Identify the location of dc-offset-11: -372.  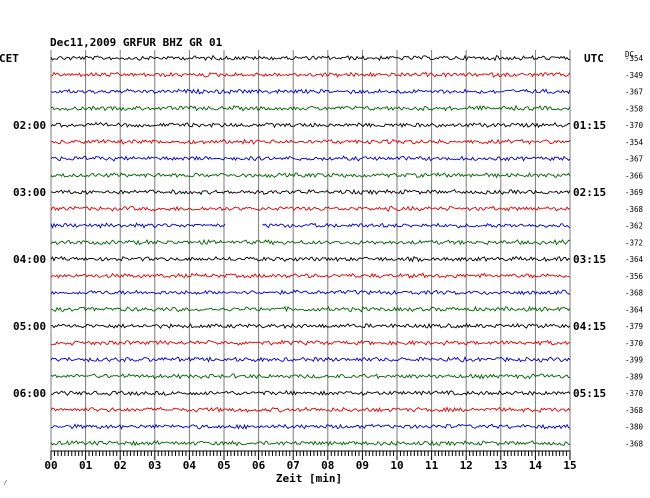
(634, 242).